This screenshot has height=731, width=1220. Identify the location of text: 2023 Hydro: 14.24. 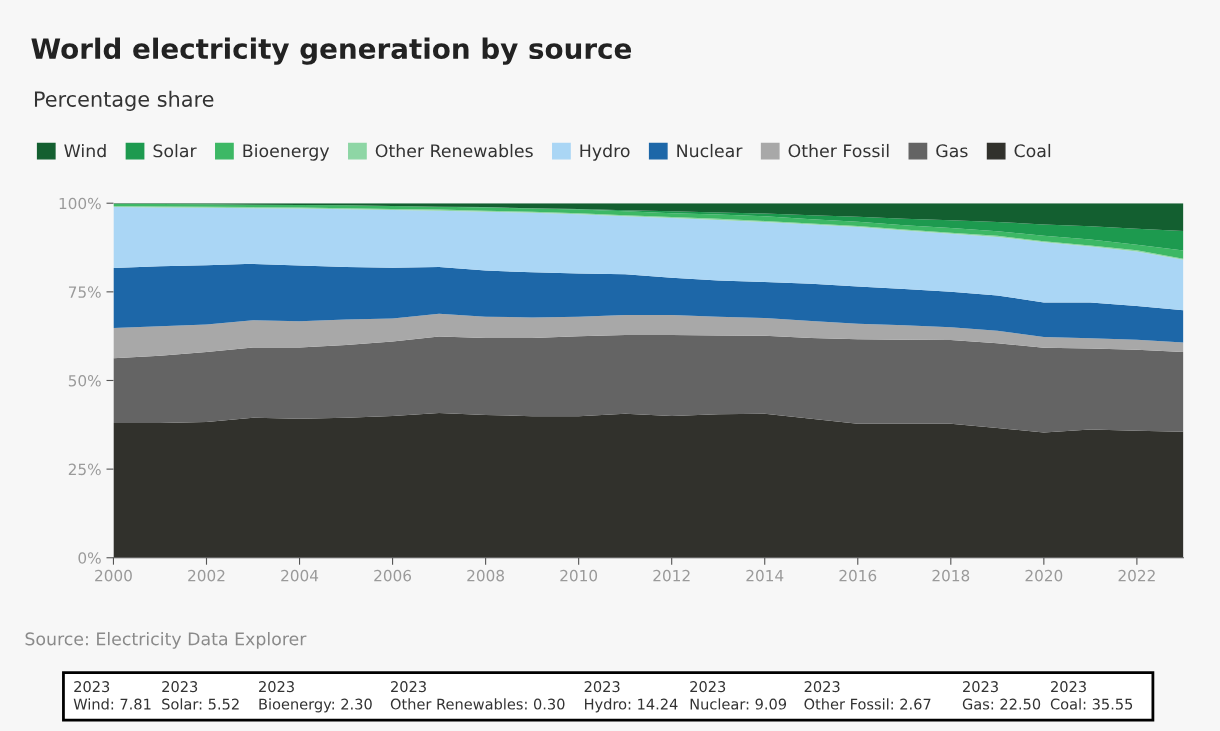
(631, 697).